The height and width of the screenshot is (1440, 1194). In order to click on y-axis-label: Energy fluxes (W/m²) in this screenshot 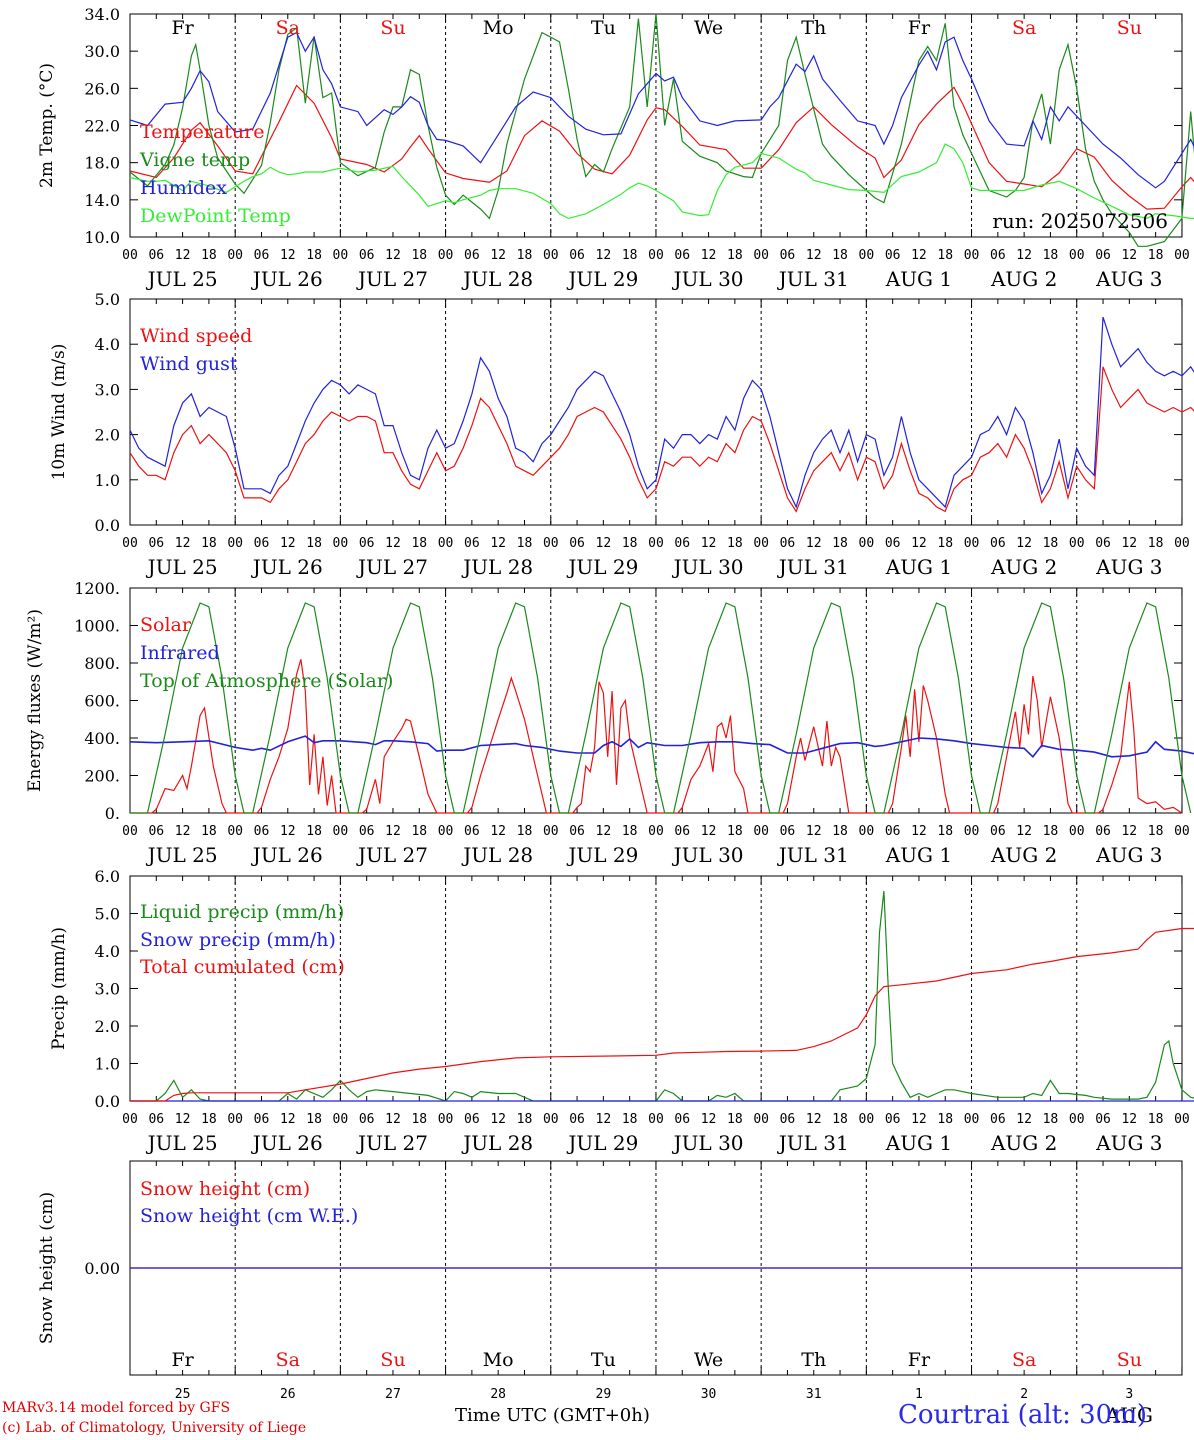, I will do `click(35, 700)`.